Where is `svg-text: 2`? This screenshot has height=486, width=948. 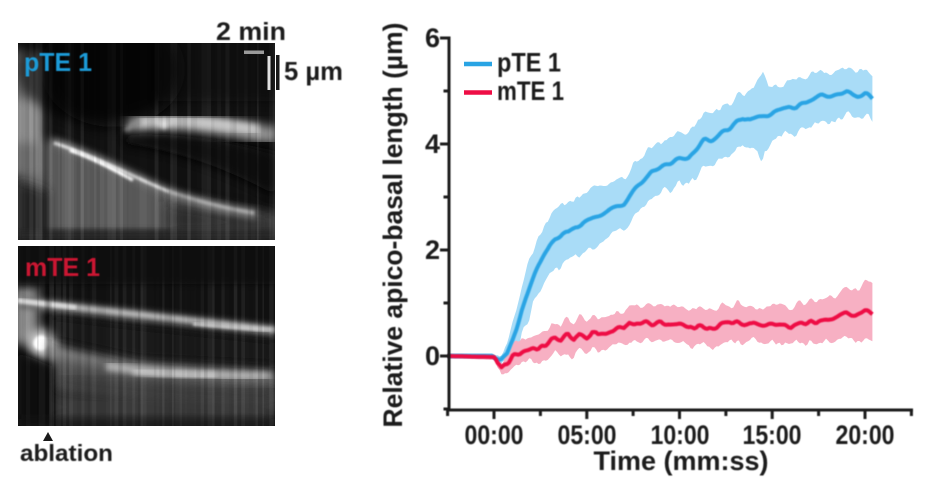
svg-text: 2 is located at coordinates (432, 250).